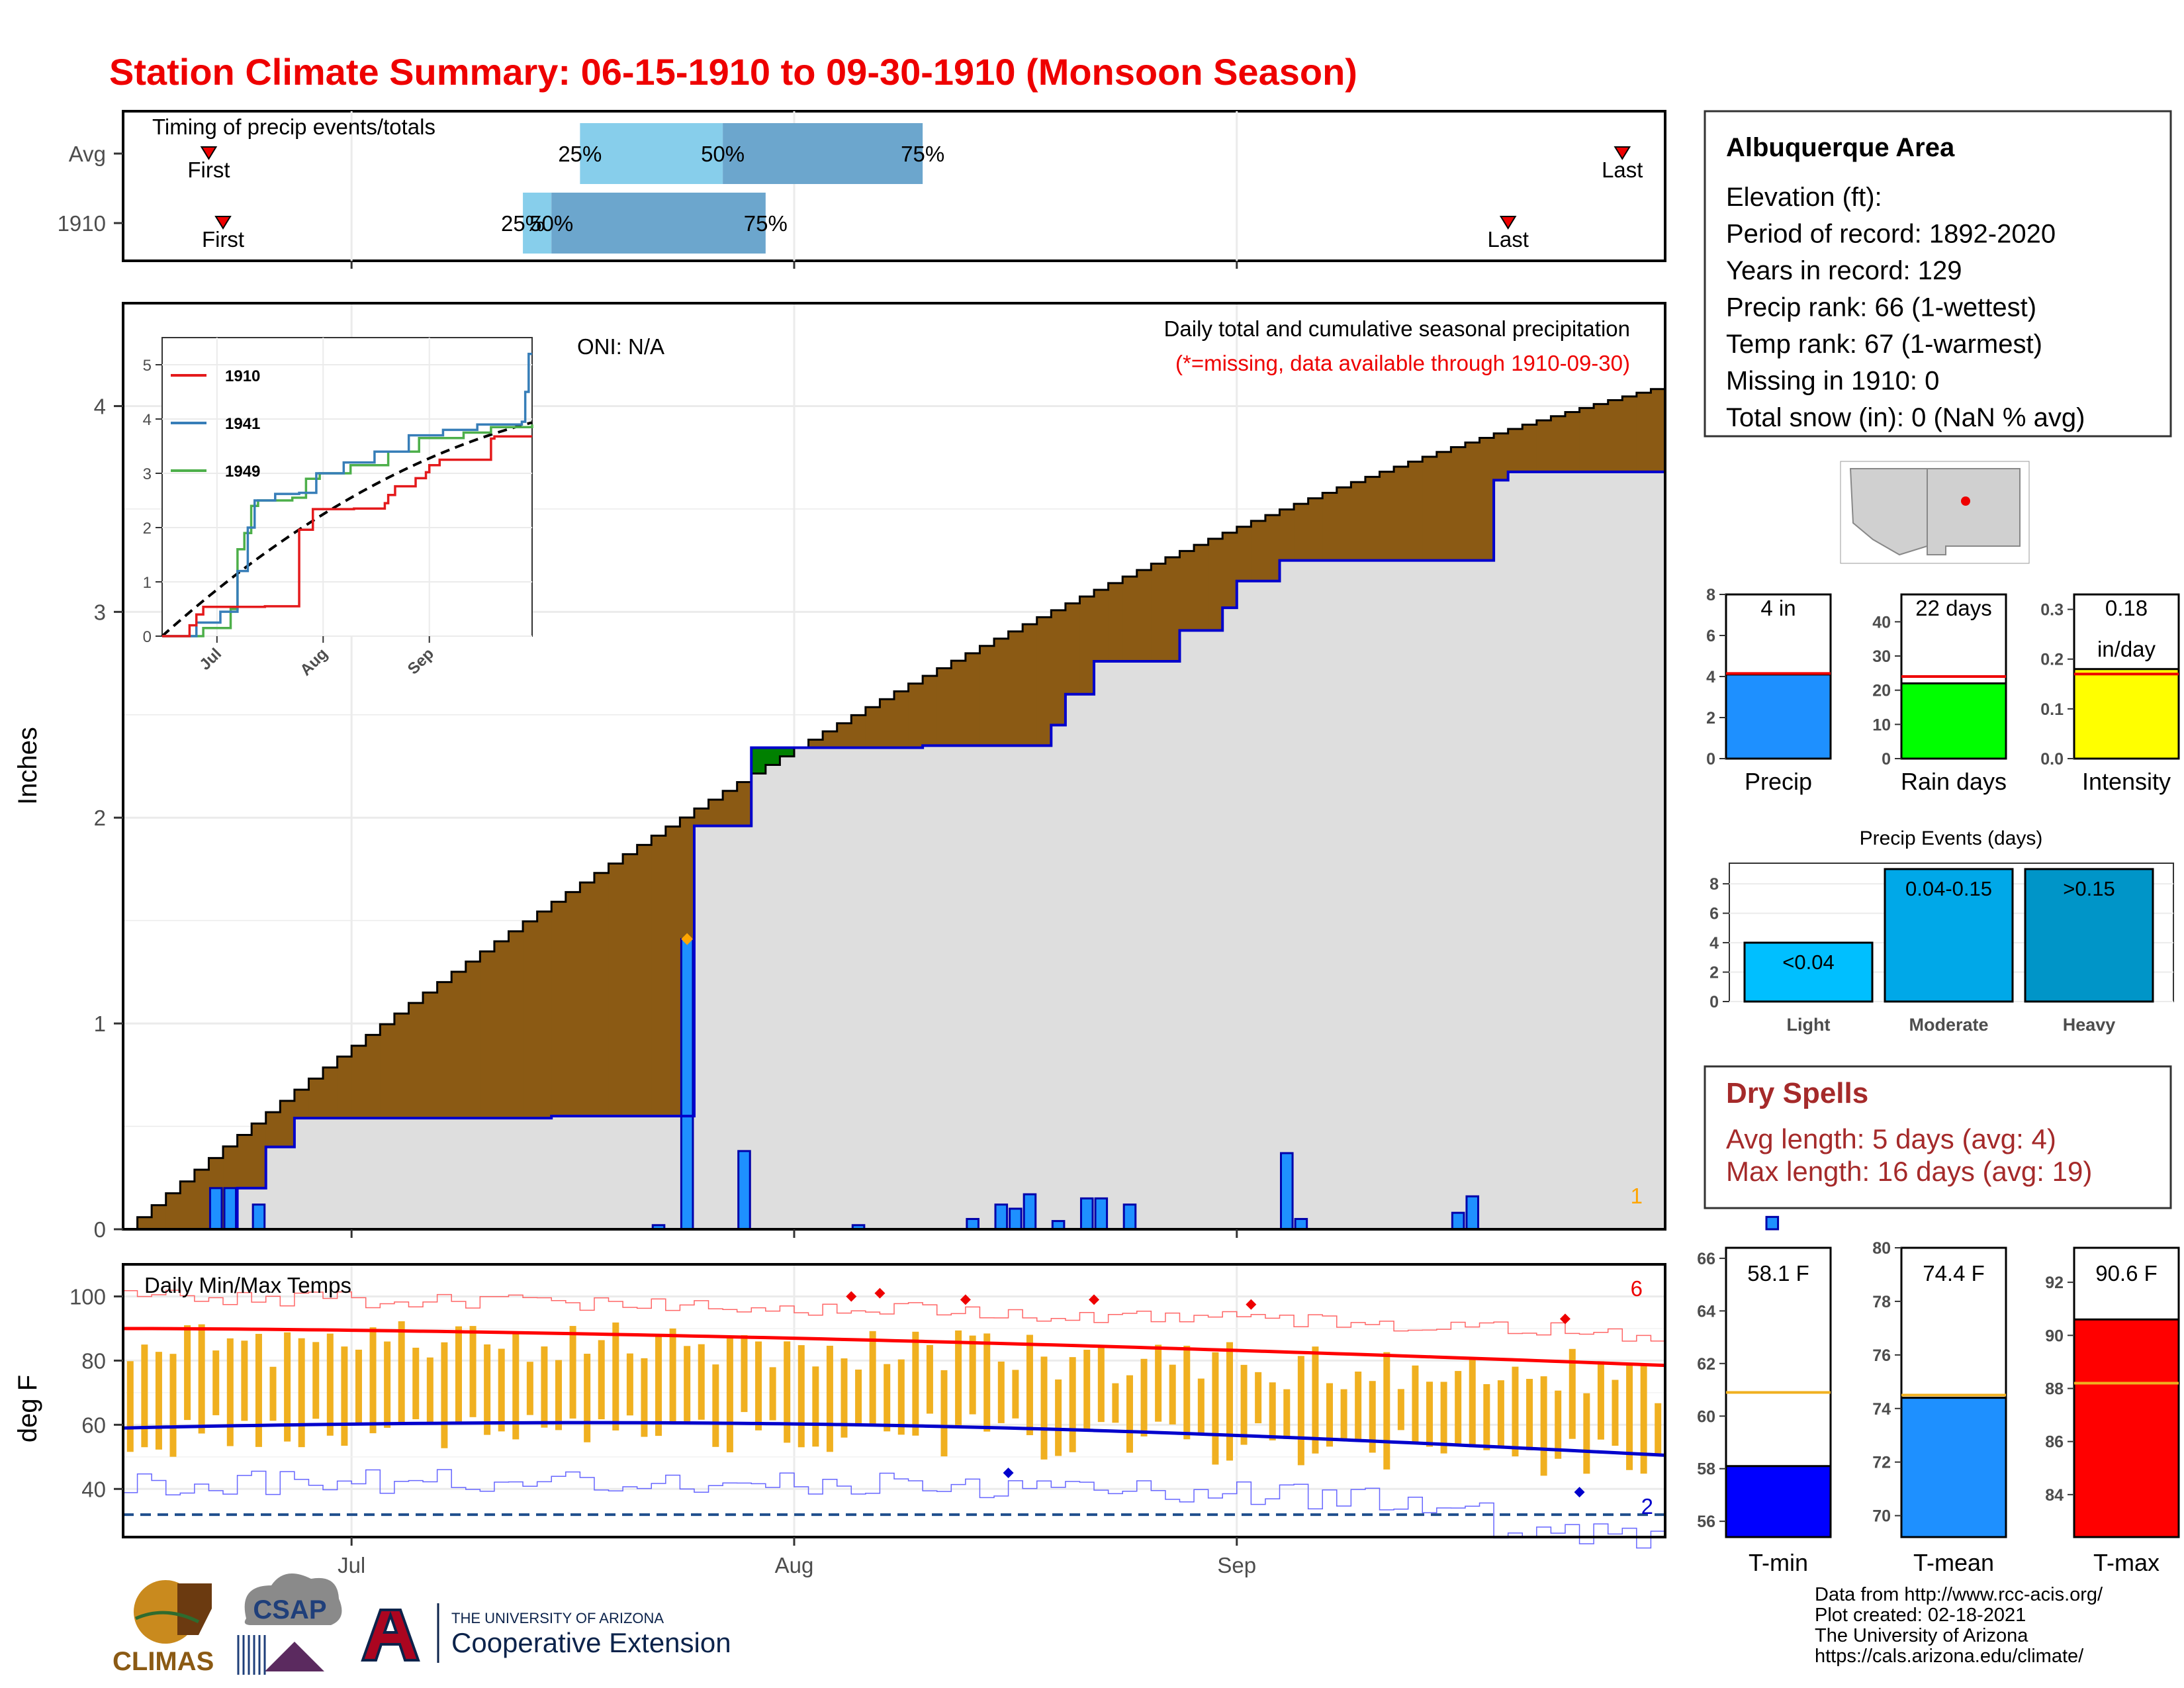 The image size is (2184, 1688). What do you see at coordinates (1706, 1469) in the screenshot?
I see `temp-bar-ytick: 58` at bounding box center [1706, 1469].